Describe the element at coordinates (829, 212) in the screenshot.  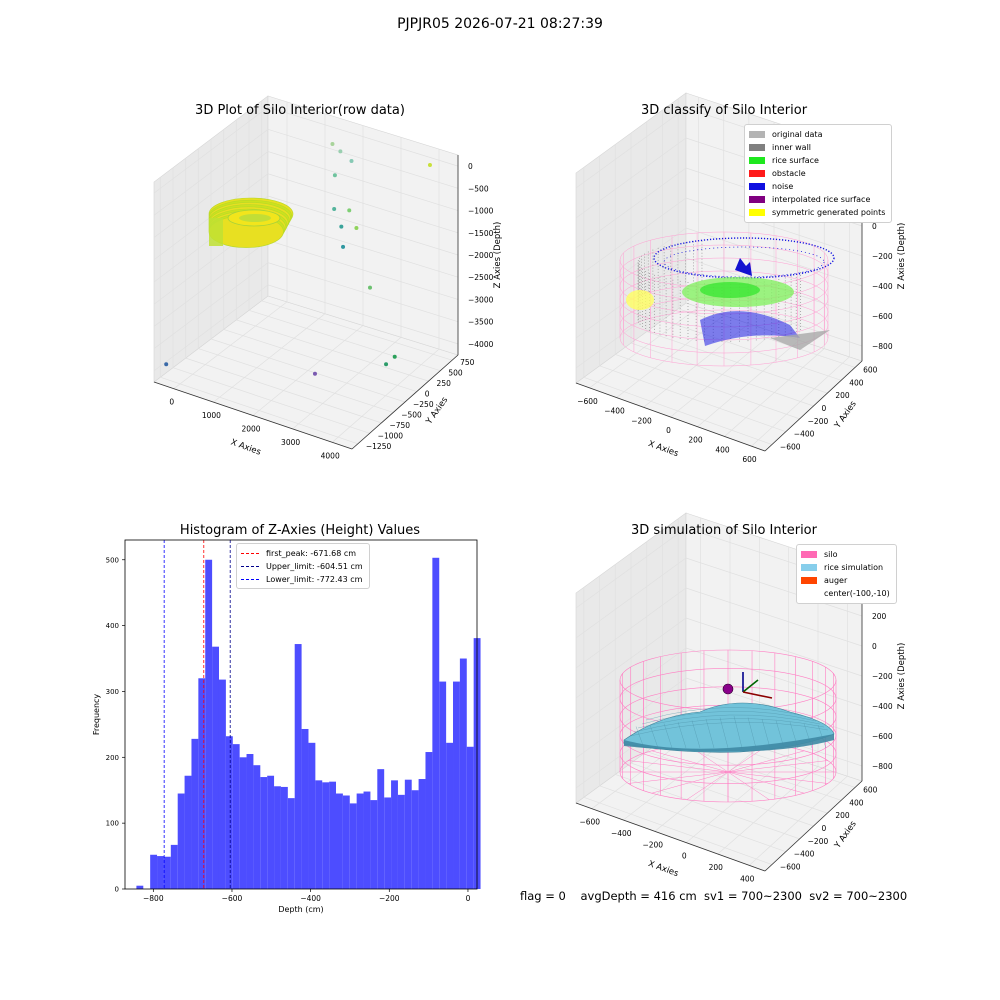
I see `legend-label: symmetric generated points` at that location.